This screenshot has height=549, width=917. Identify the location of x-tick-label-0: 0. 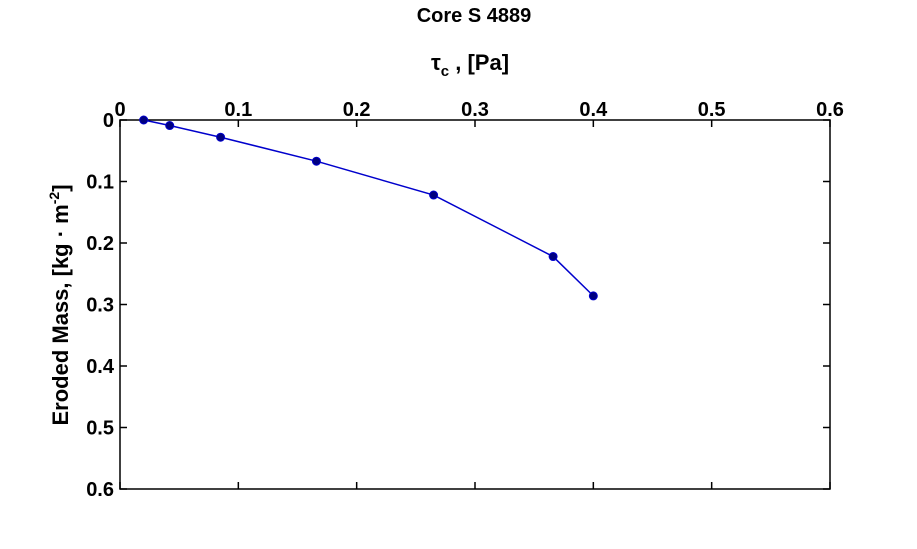
(119, 110).